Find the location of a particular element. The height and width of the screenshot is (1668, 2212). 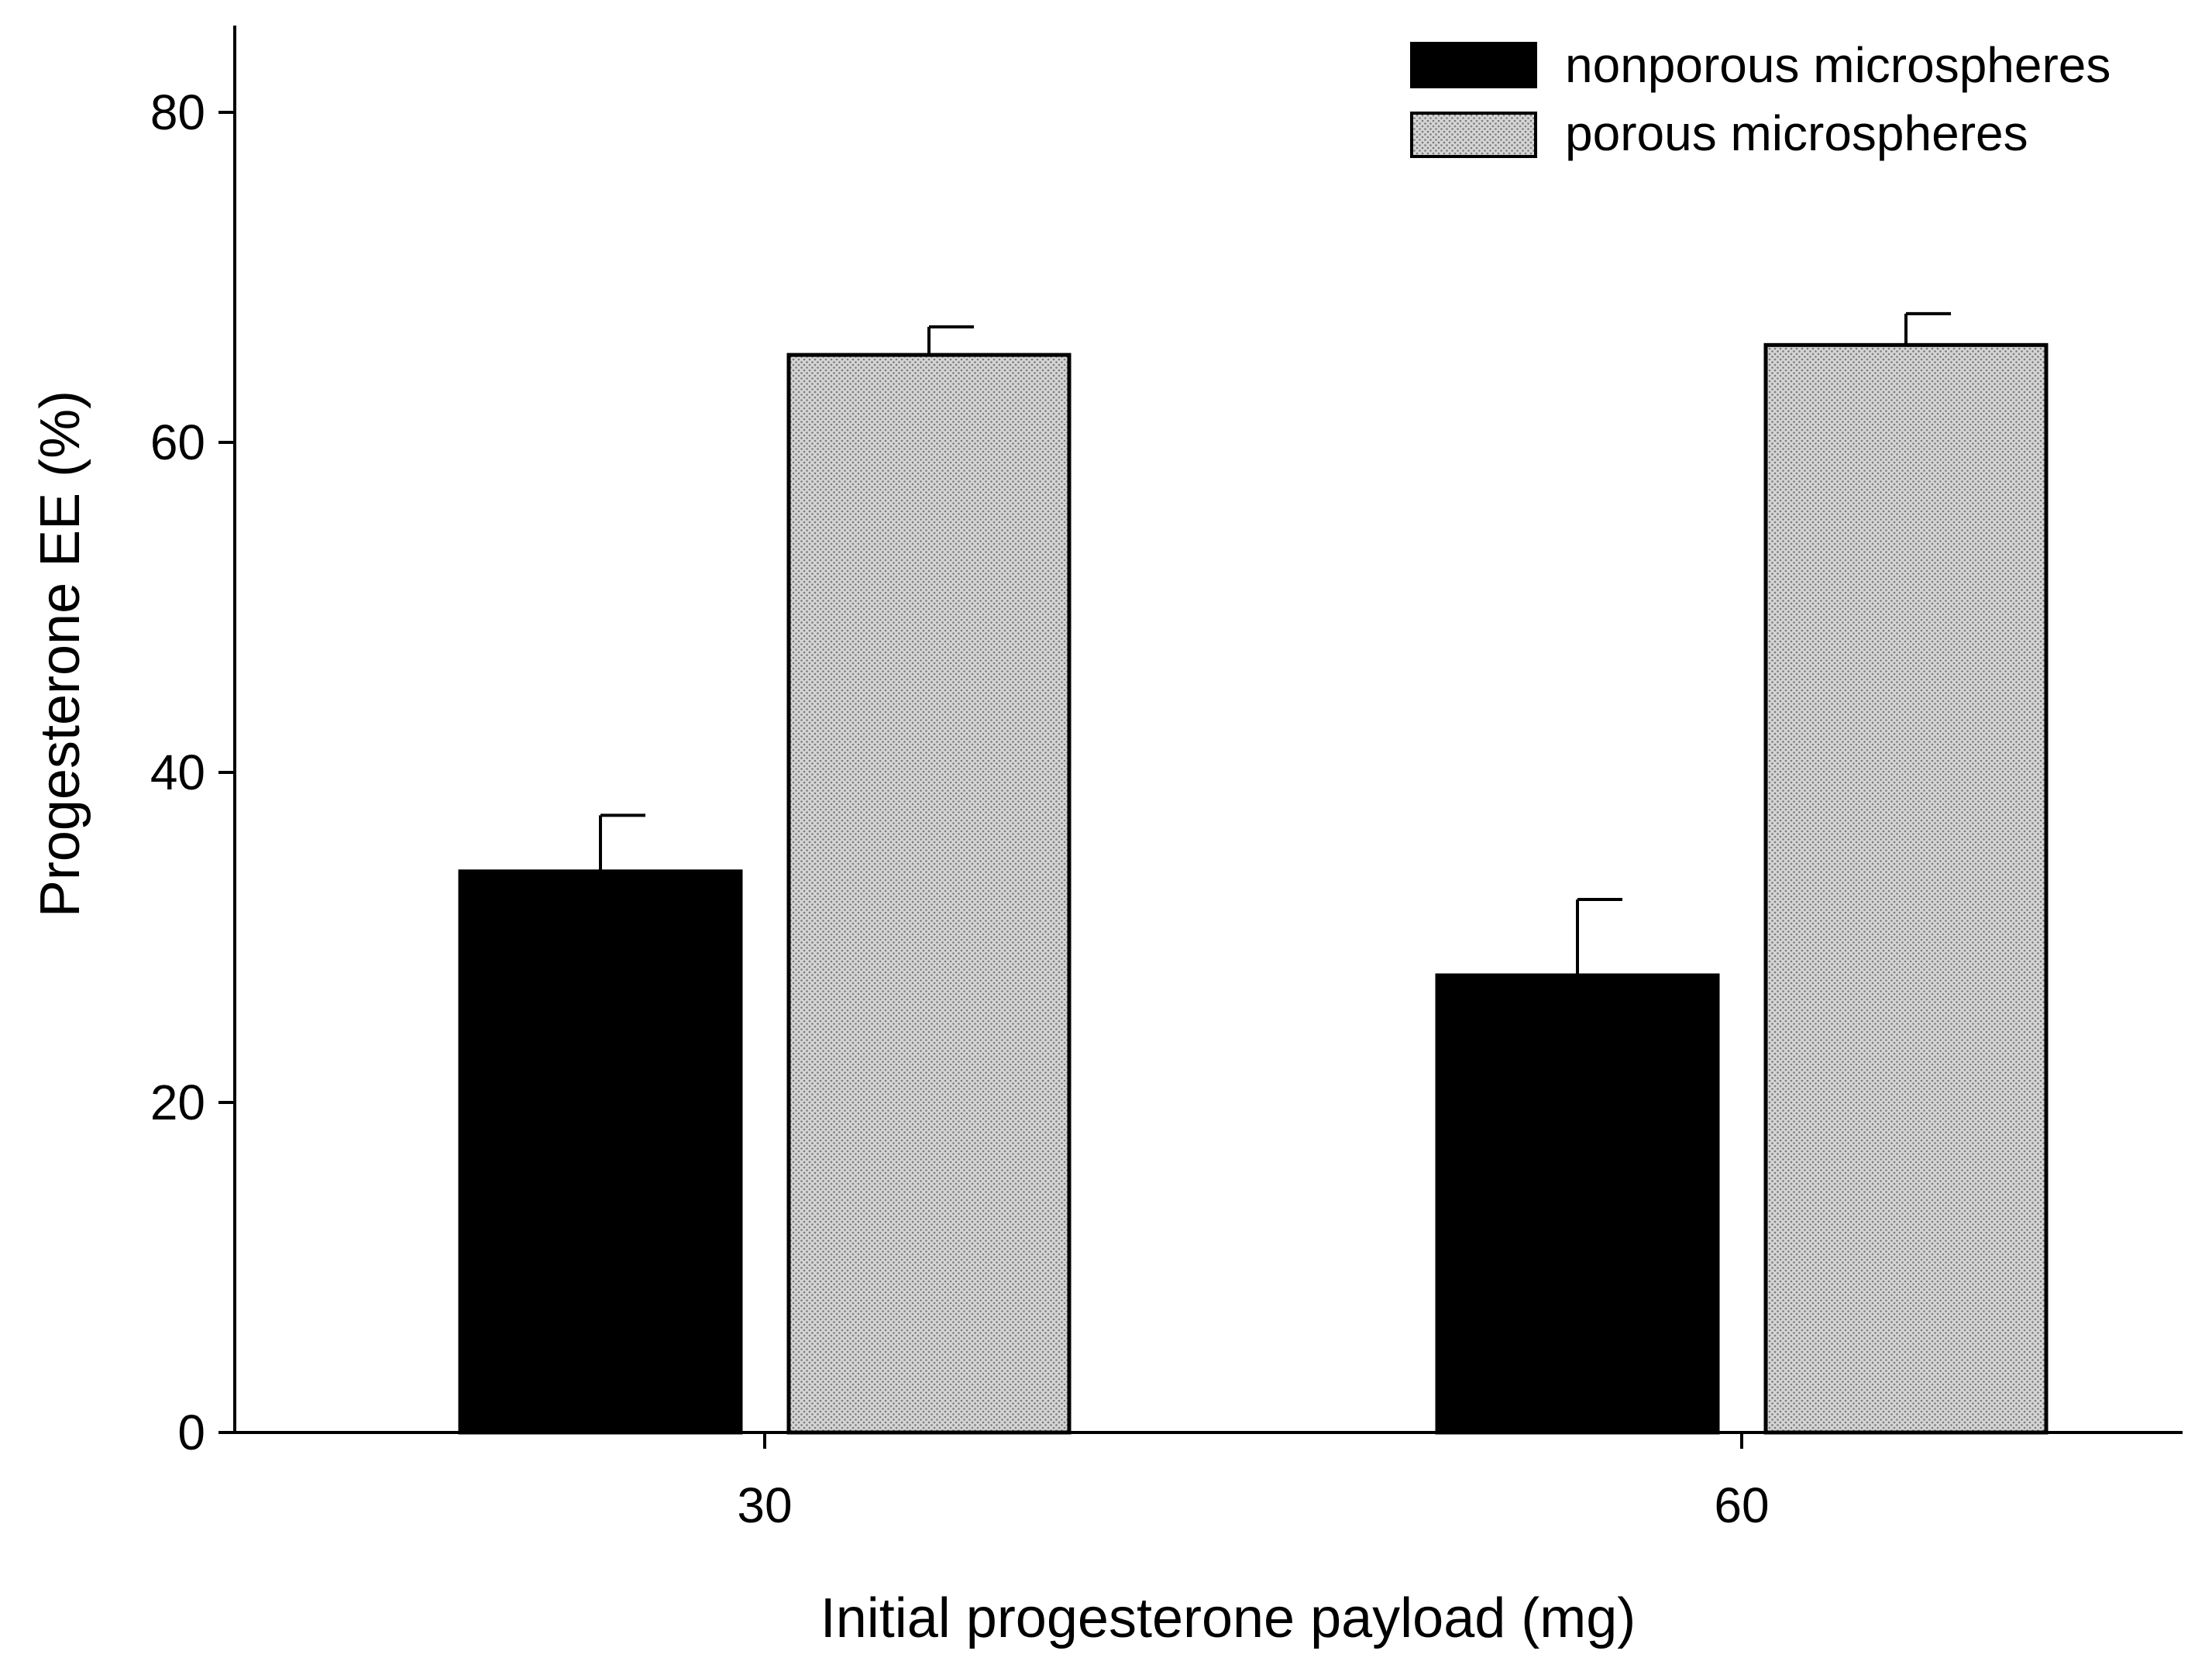

y-tick-label-80: 80 is located at coordinates (177, 112).